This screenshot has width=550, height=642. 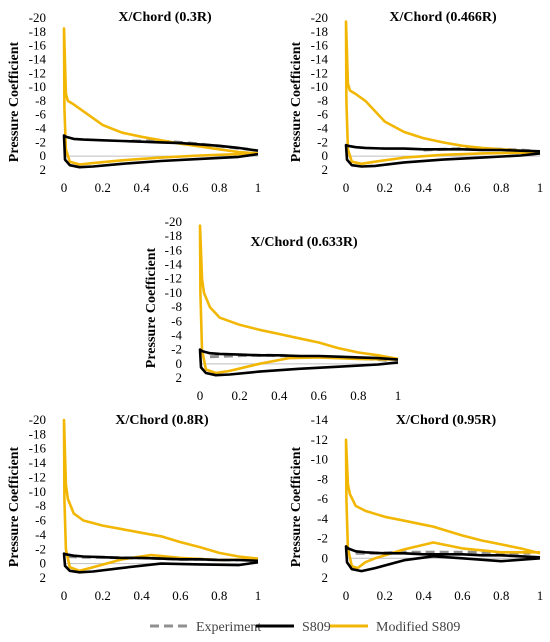 What do you see at coordinates (165, 17) in the screenshot?
I see `chart-title: X/Chord (0.3R)` at bounding box center [165, 17].